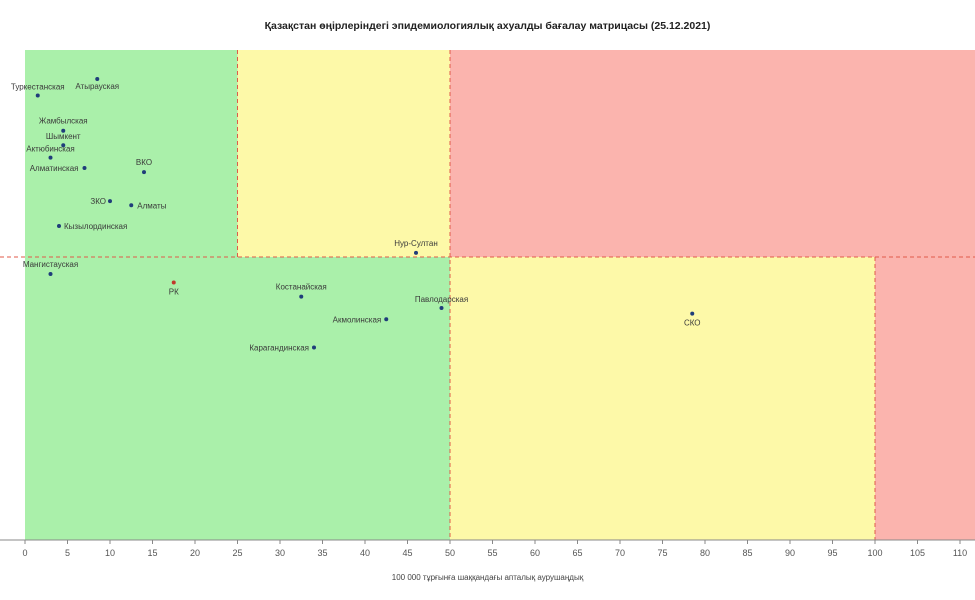 The width and height of the screenshot is (975, 600). I want to click on point-16-marker, so click(386, 319).